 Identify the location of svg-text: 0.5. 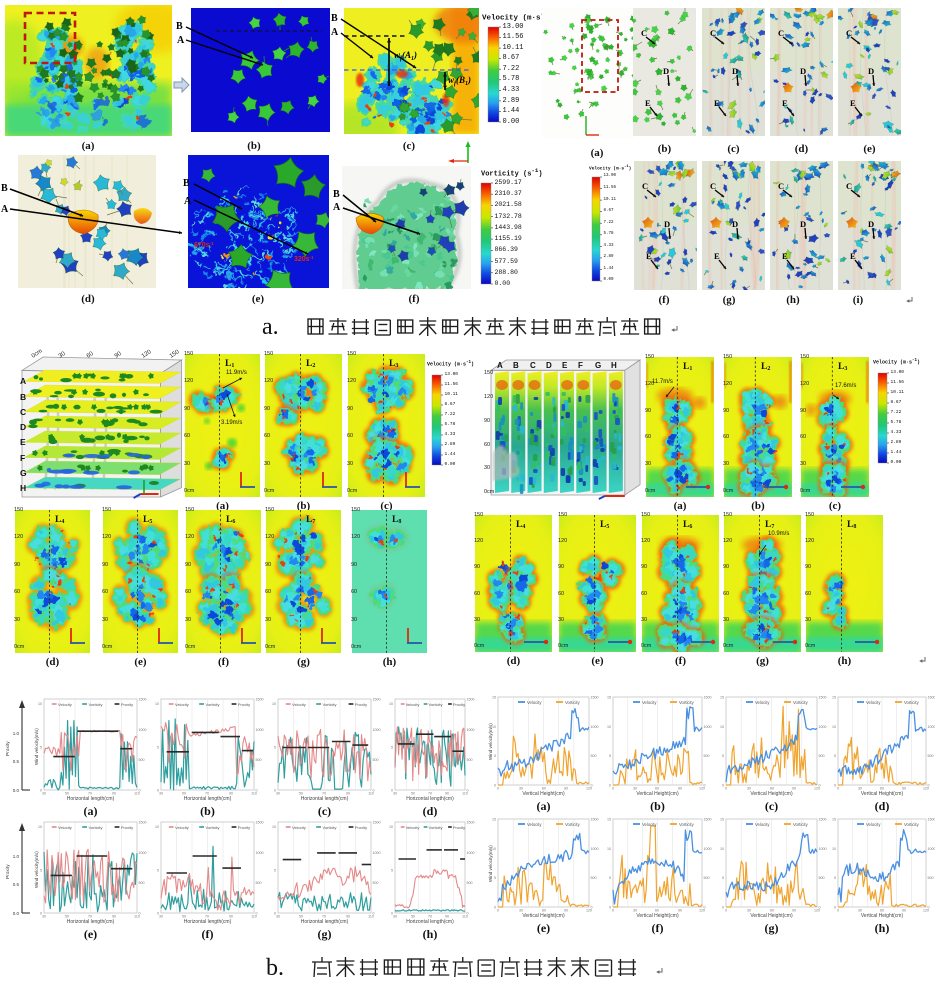
(16, 884).